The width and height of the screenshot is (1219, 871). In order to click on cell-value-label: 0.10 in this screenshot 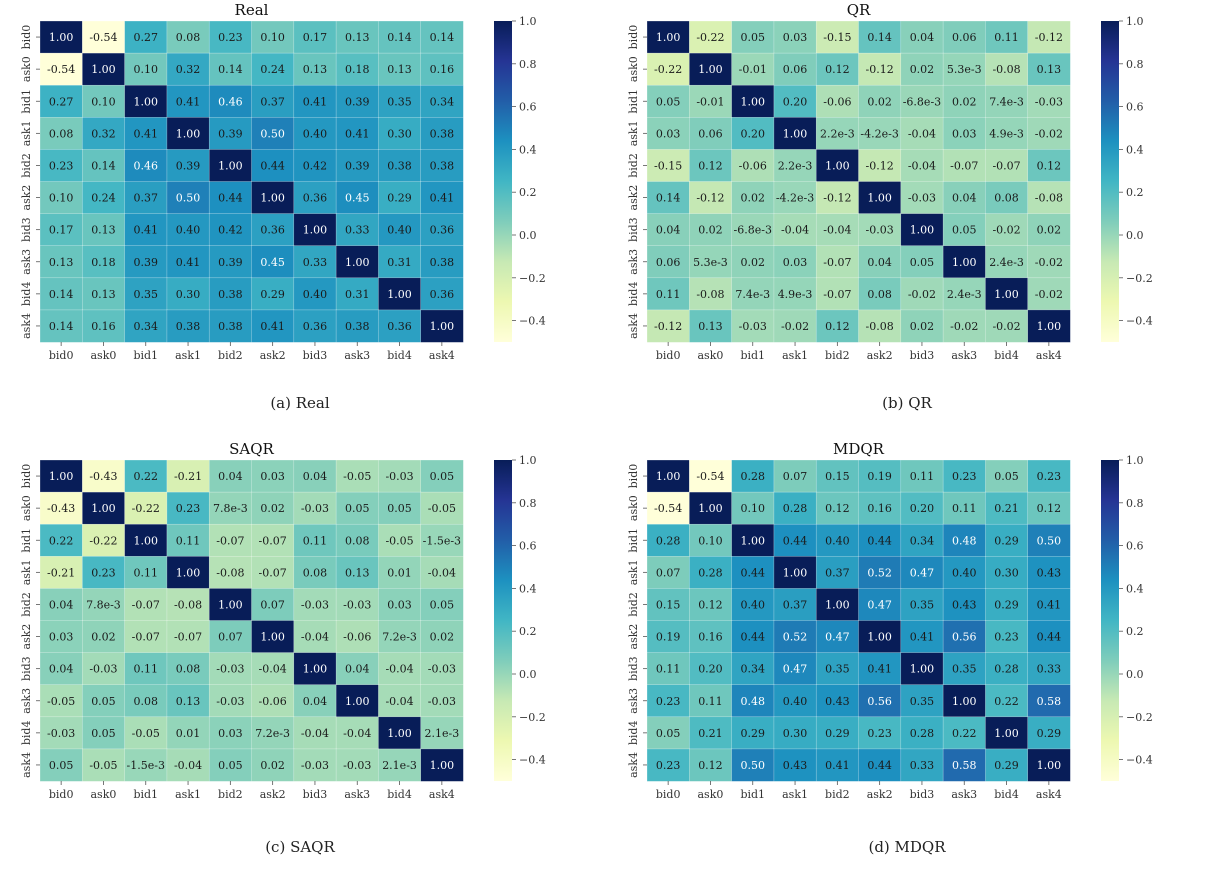, I will do `click(103, 101)`.